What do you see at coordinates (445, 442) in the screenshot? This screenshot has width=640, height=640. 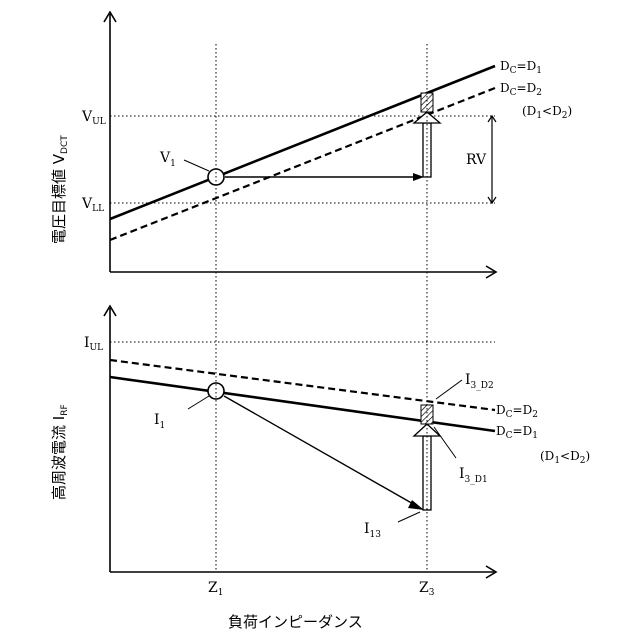 I see `i3d1-leader` at bounding box center [445, 442].